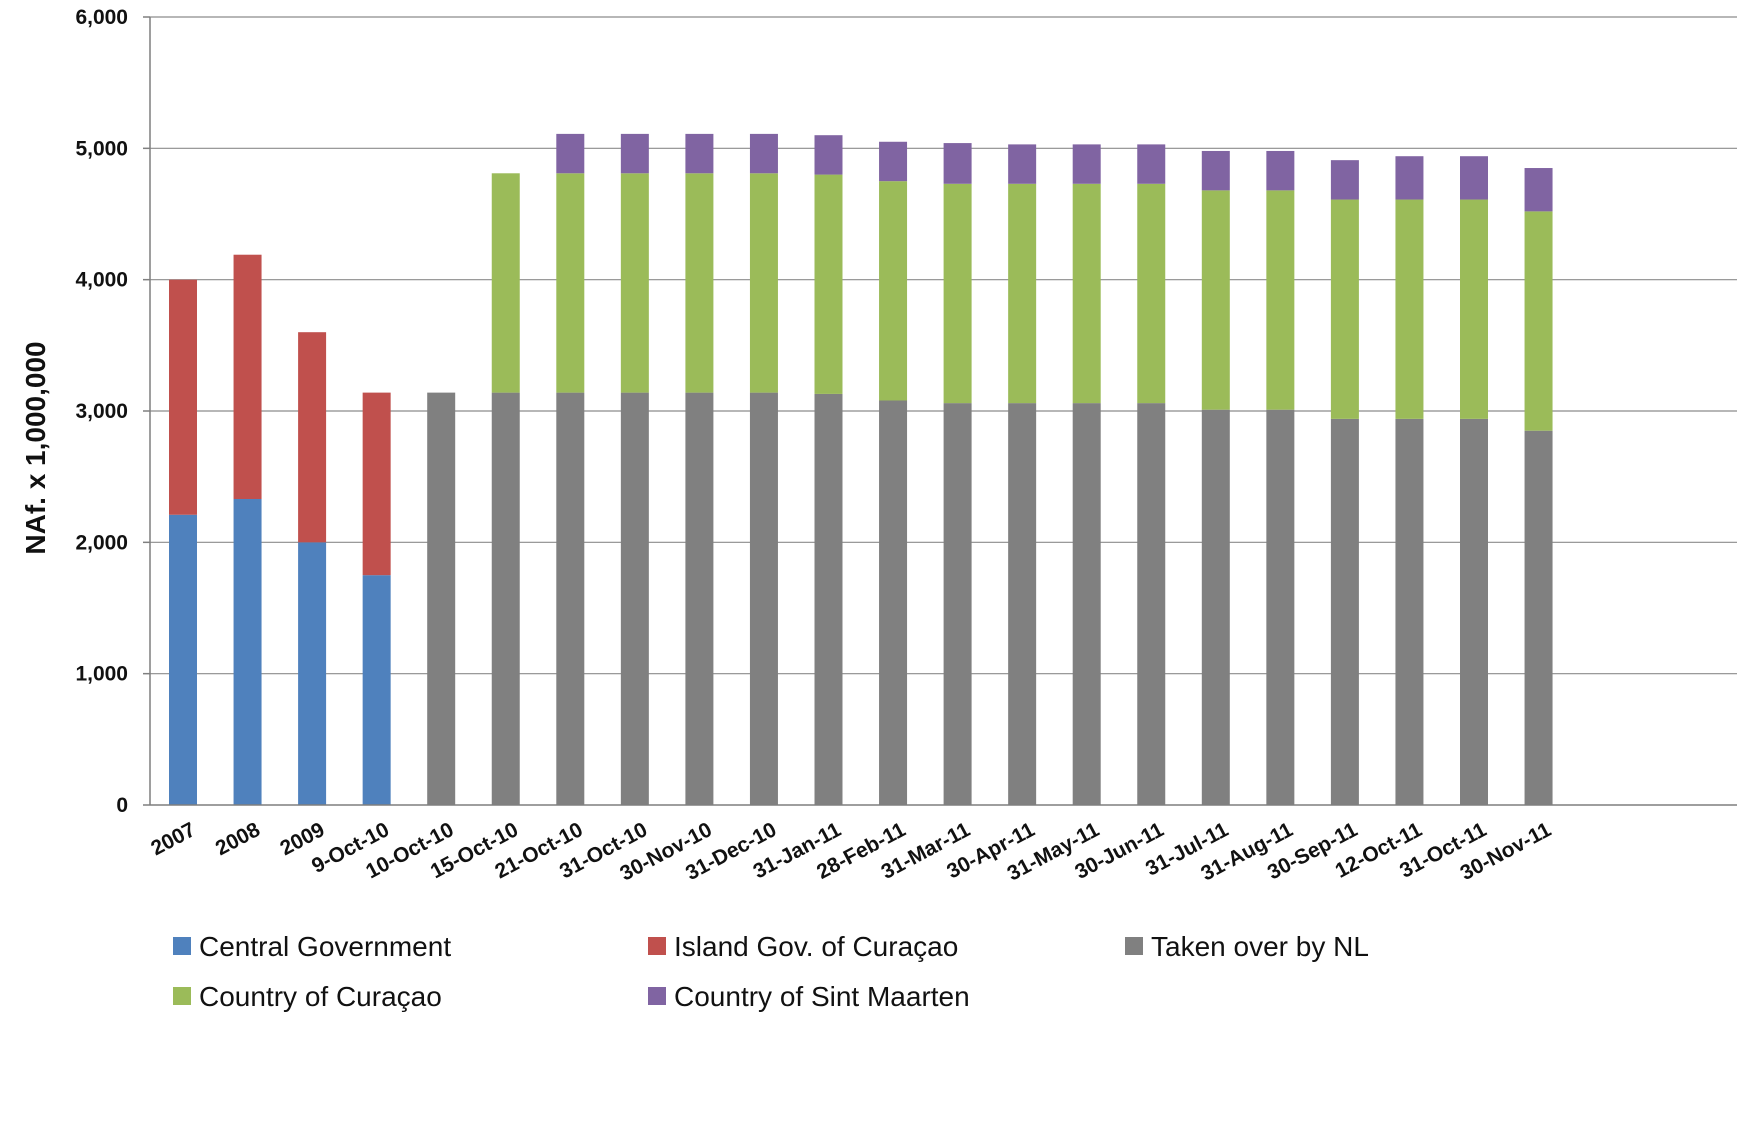 This screenshot has height=1128, width=1737. Describe the element at coordinates (35, 447) in the screenshot. I see `y-axis-label: NAf. x 1,000,000` at that location.